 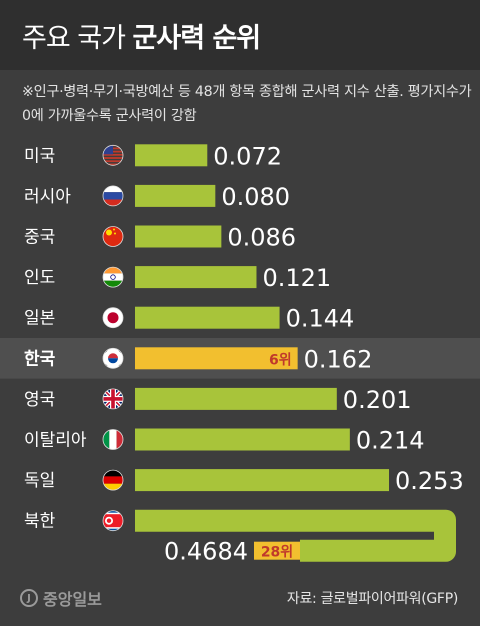 I want to click on china-flag-icon, so click(x=113, y=236).